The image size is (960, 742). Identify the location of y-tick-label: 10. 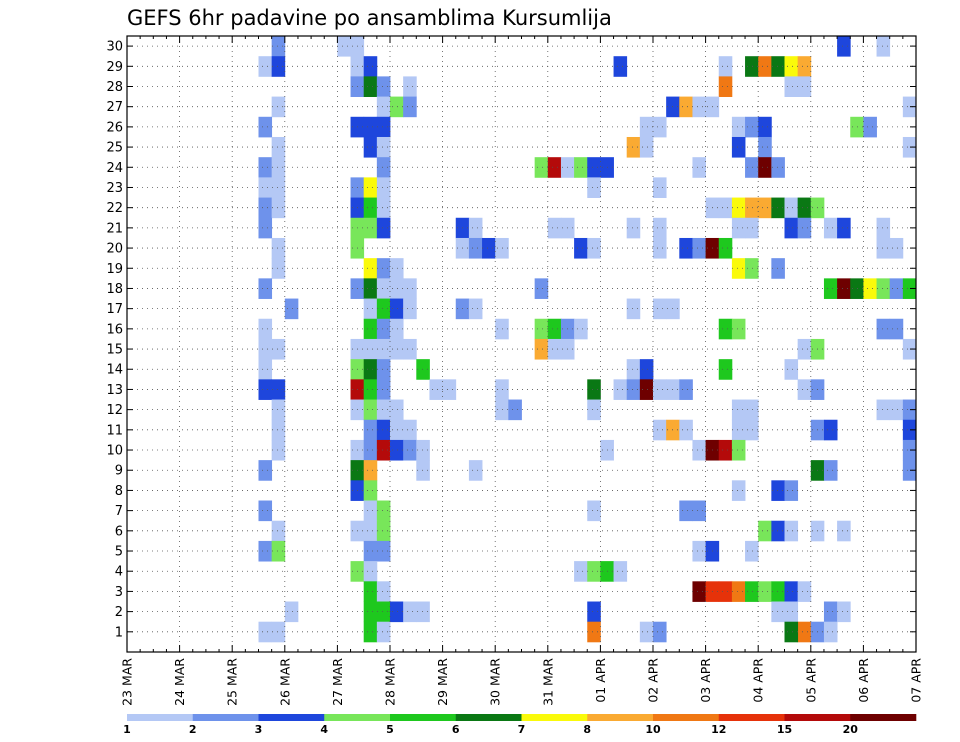
(114, 451).